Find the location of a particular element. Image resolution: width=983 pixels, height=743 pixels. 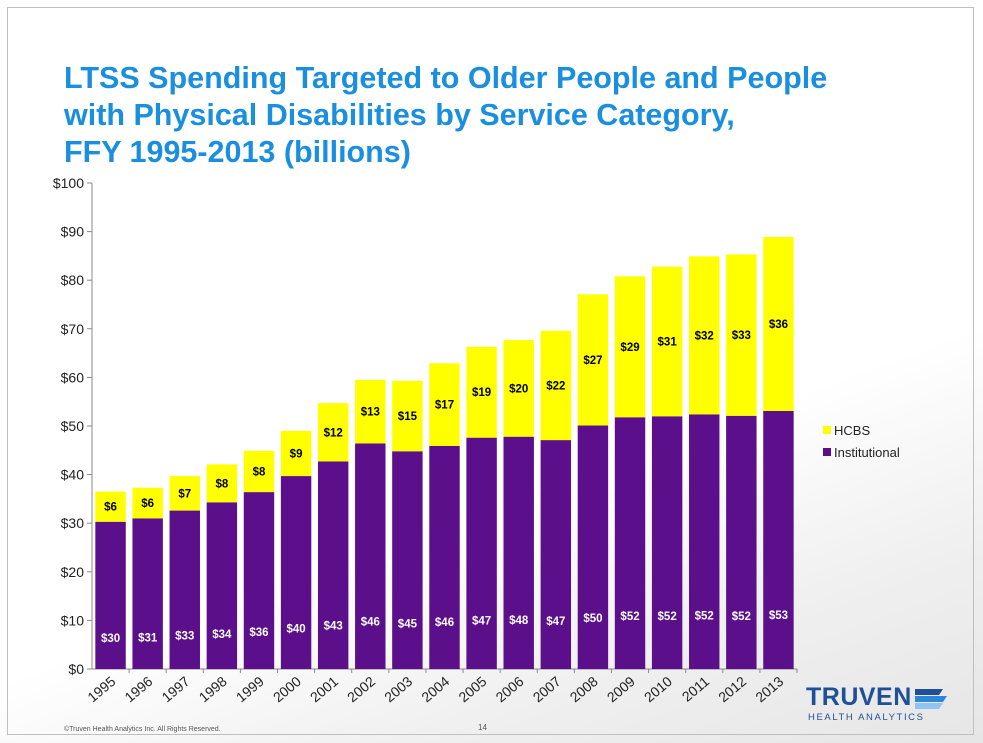

bar-hcbs-2005 is located at coordinates (481, 392).